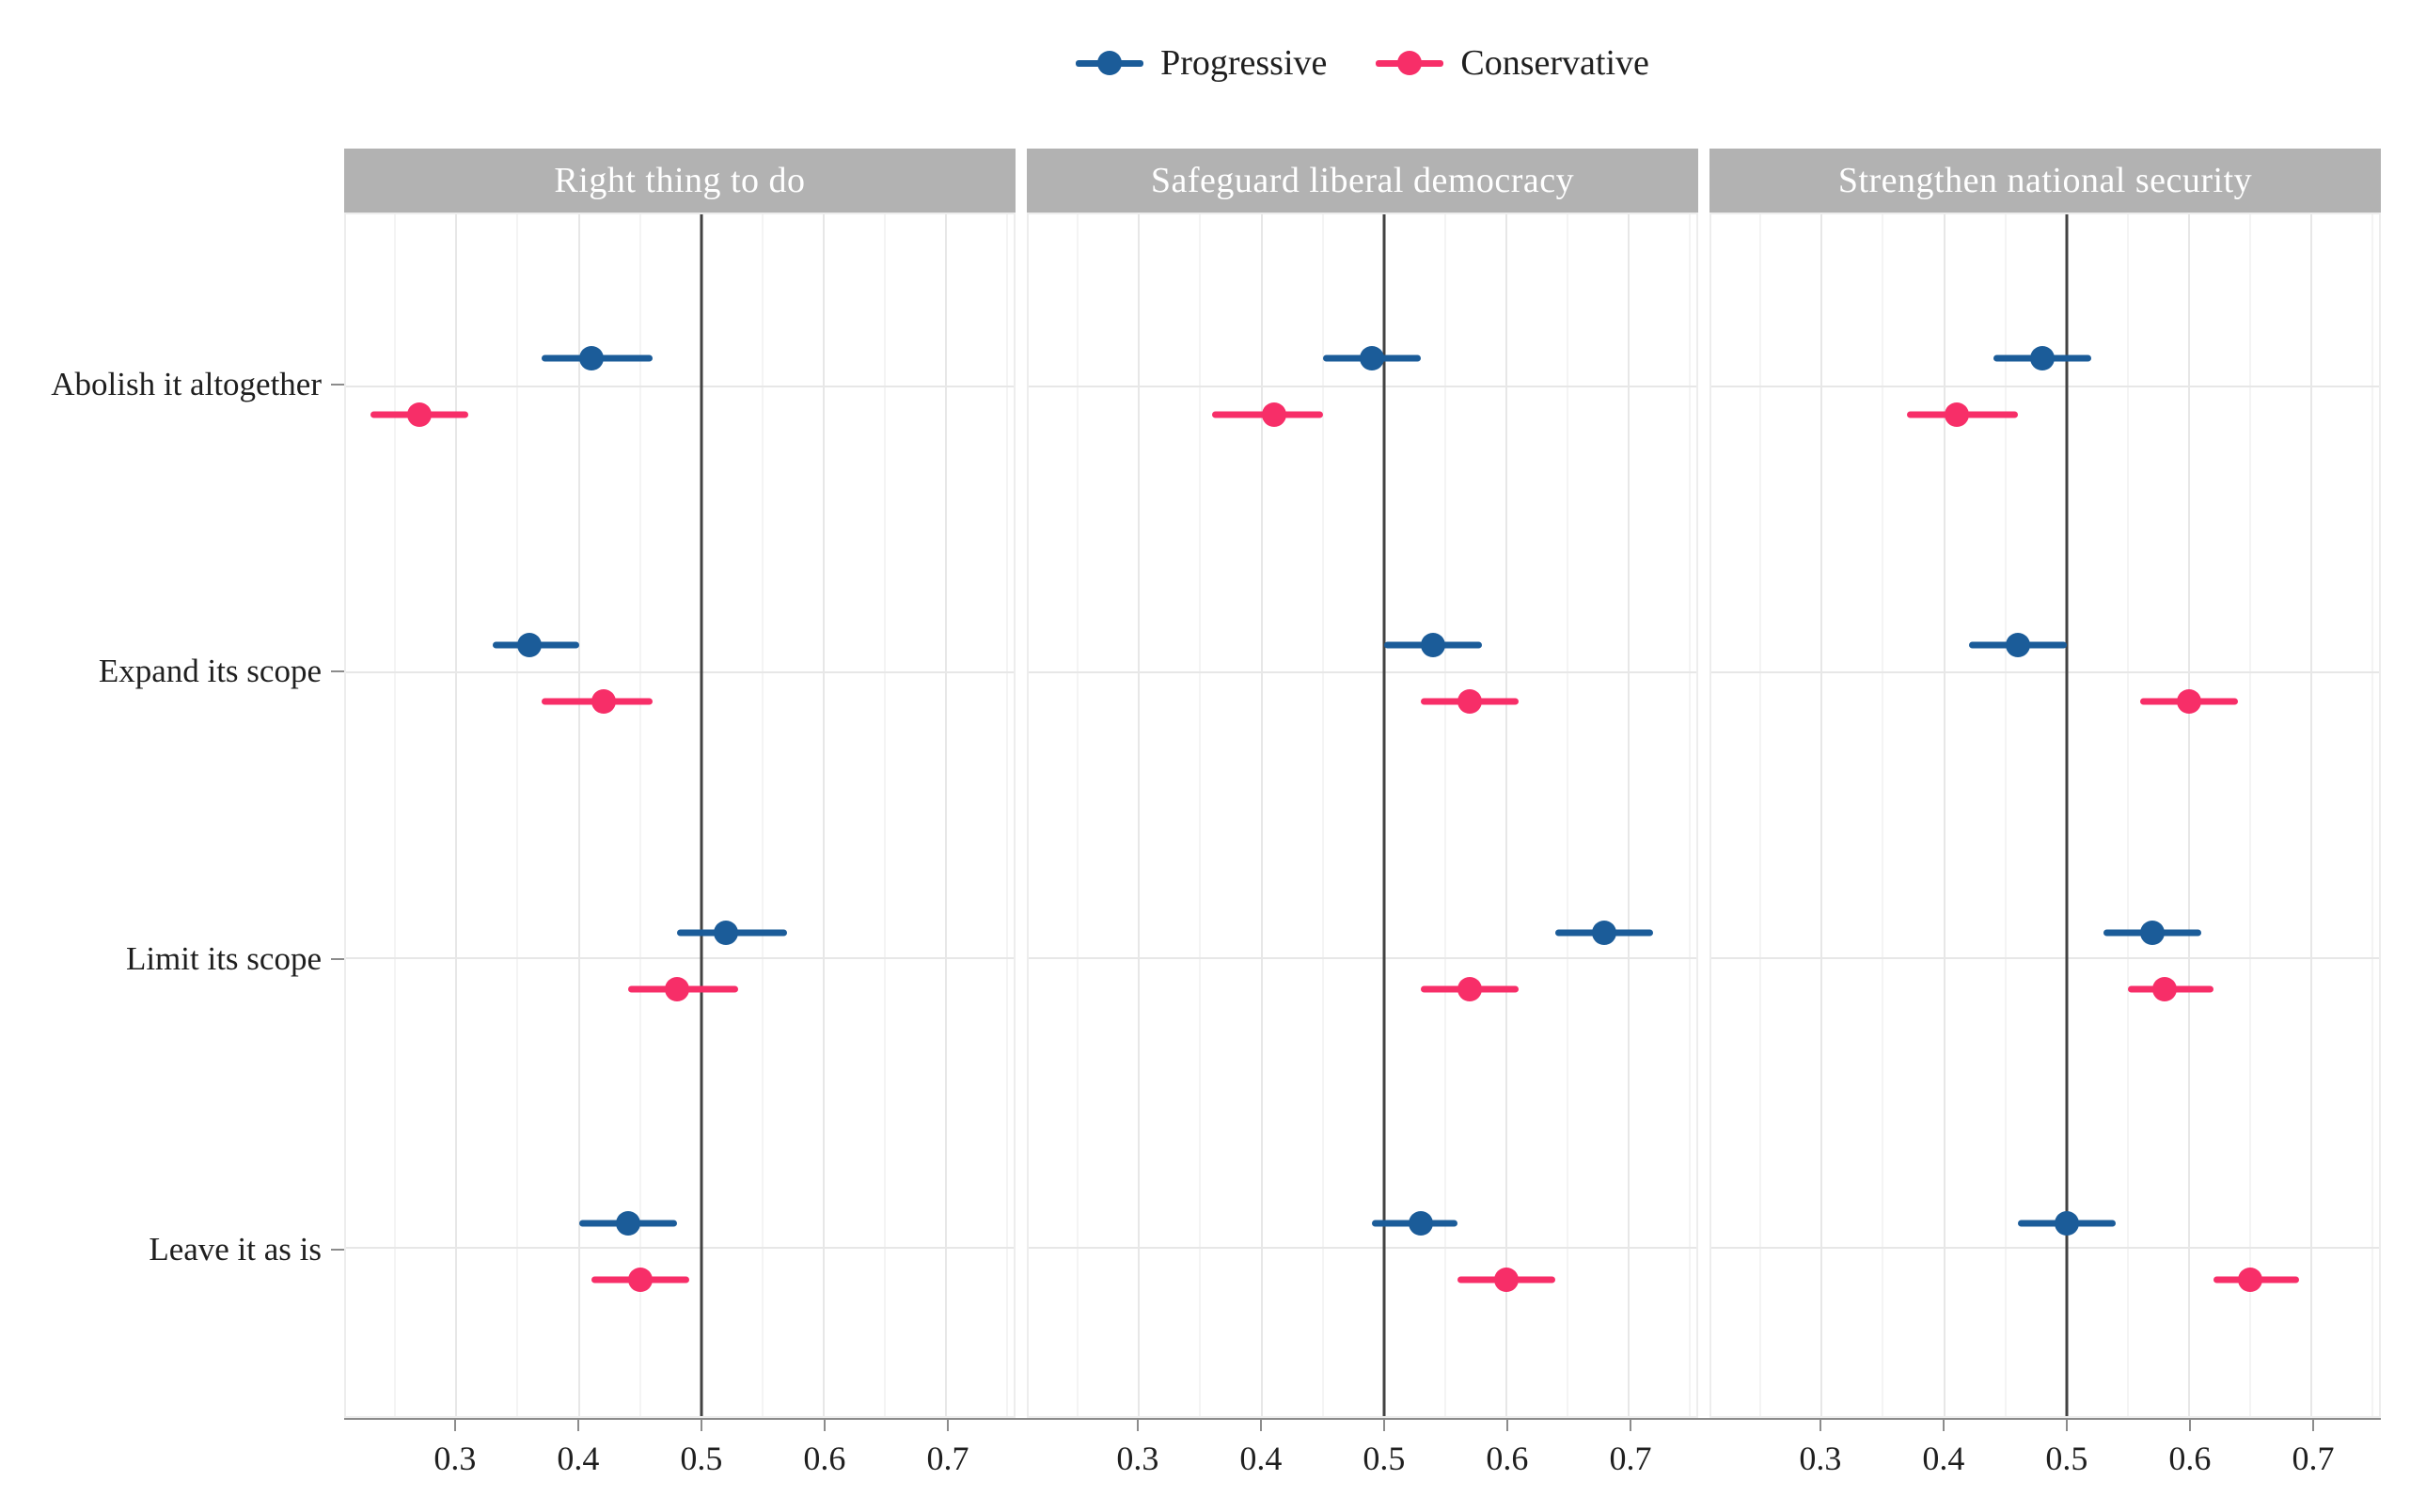 The image size is (2426, 1512). Describe the element at coordinates (680, 181) in the screenshot. I see `facet-header: Right thing to do` at that location.